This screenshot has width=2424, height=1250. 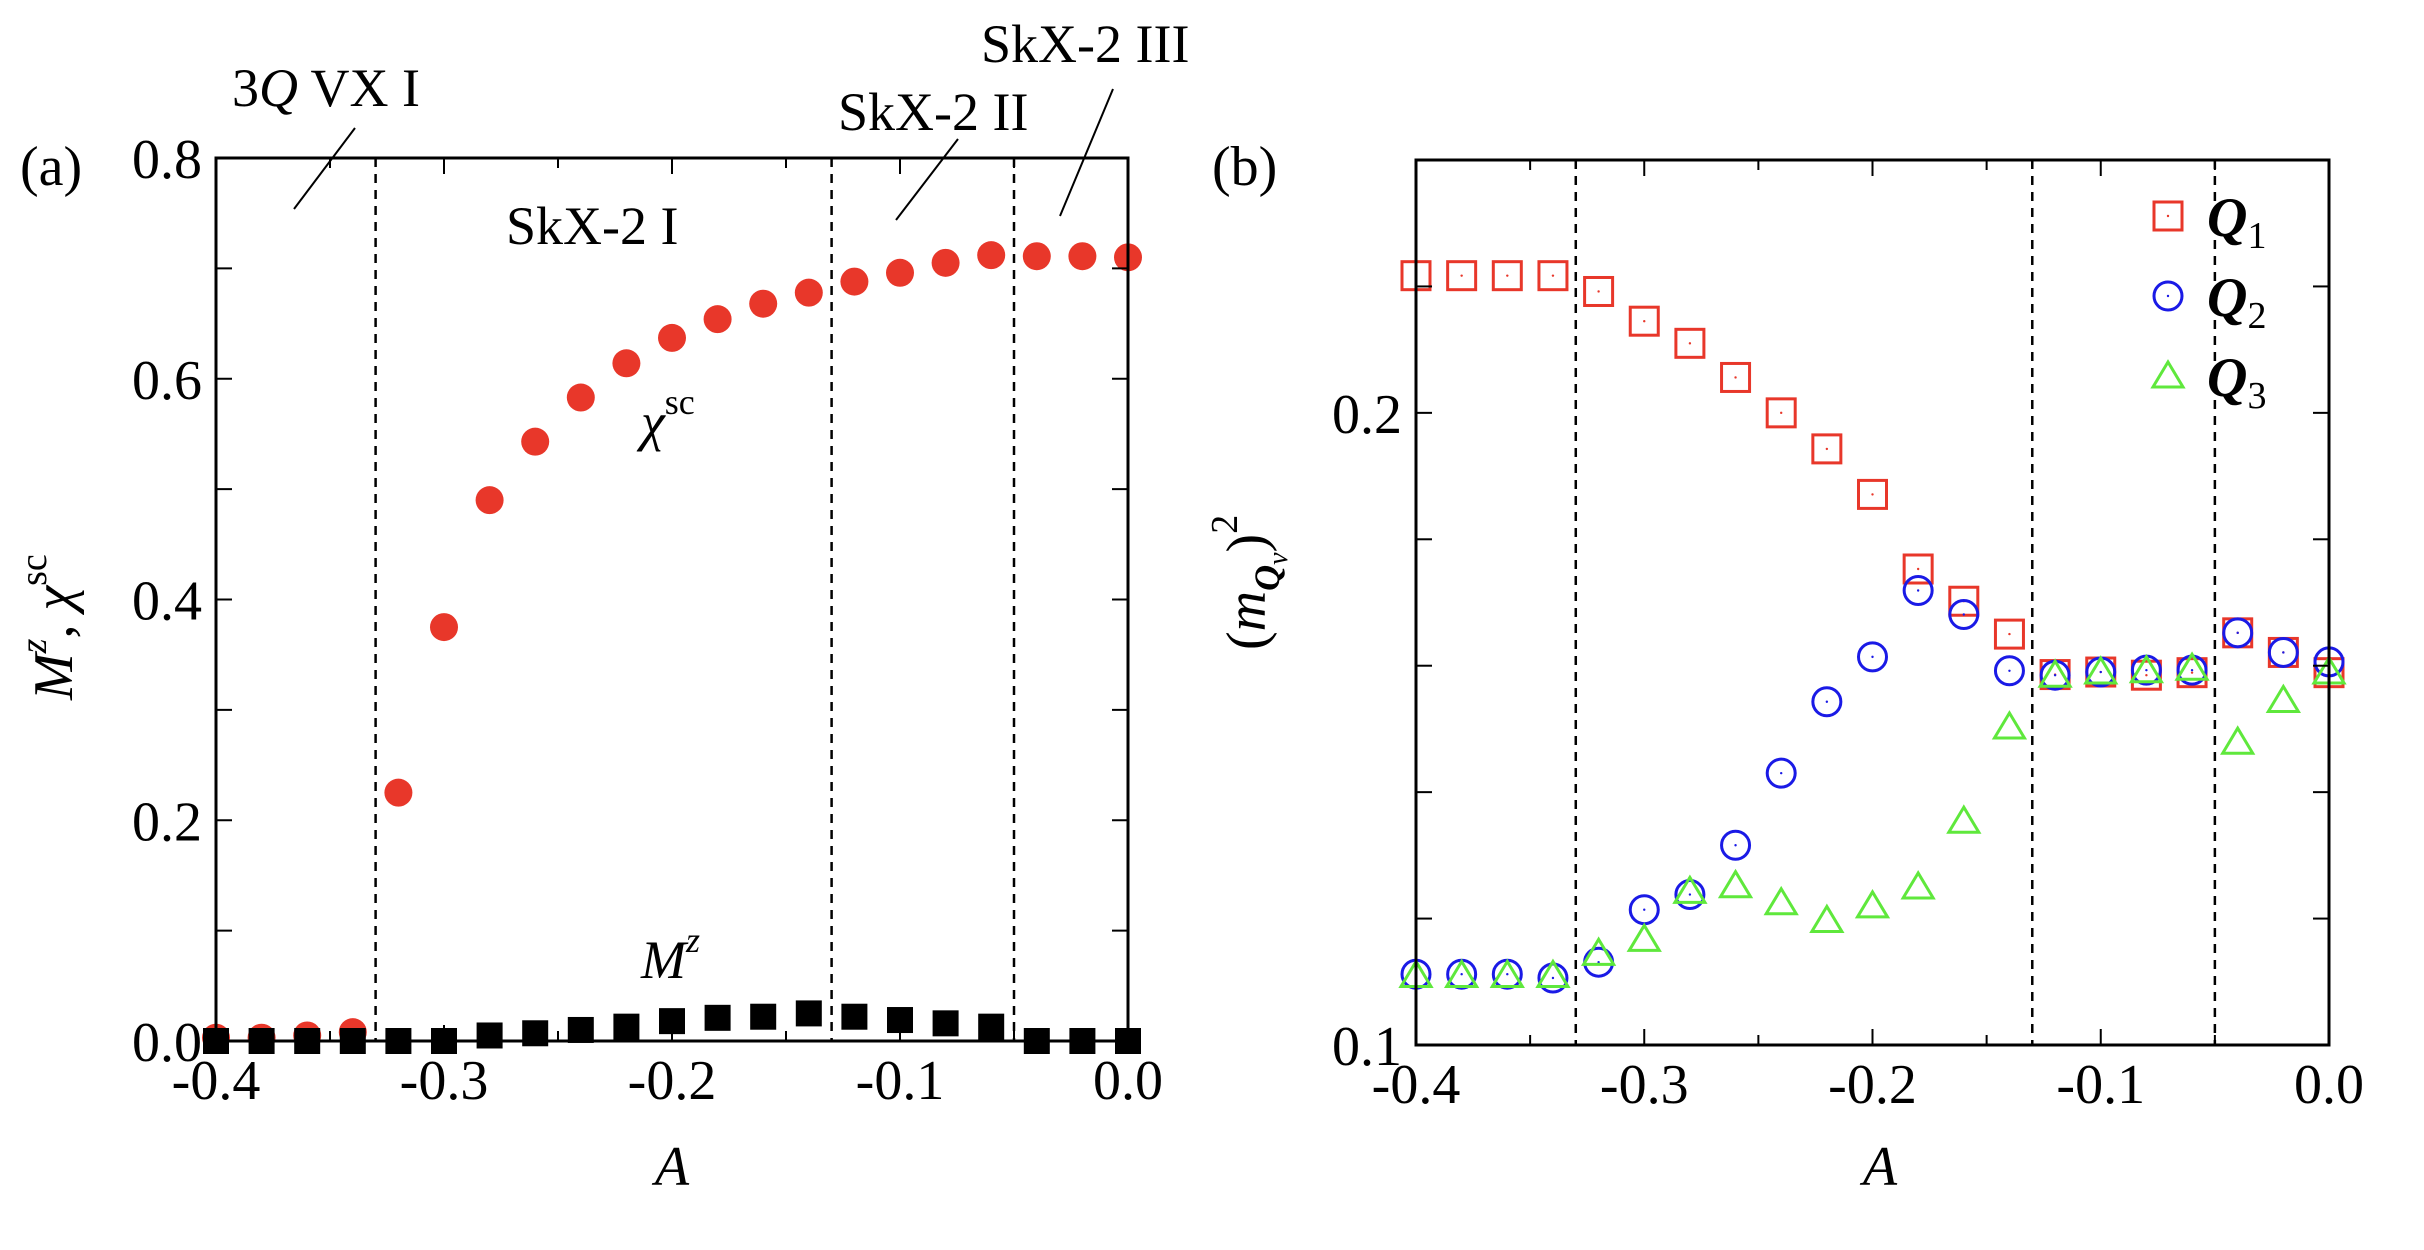 I want to click on panel-b-y-axis-label: (mQν)2, so click(x=1249, y=582).